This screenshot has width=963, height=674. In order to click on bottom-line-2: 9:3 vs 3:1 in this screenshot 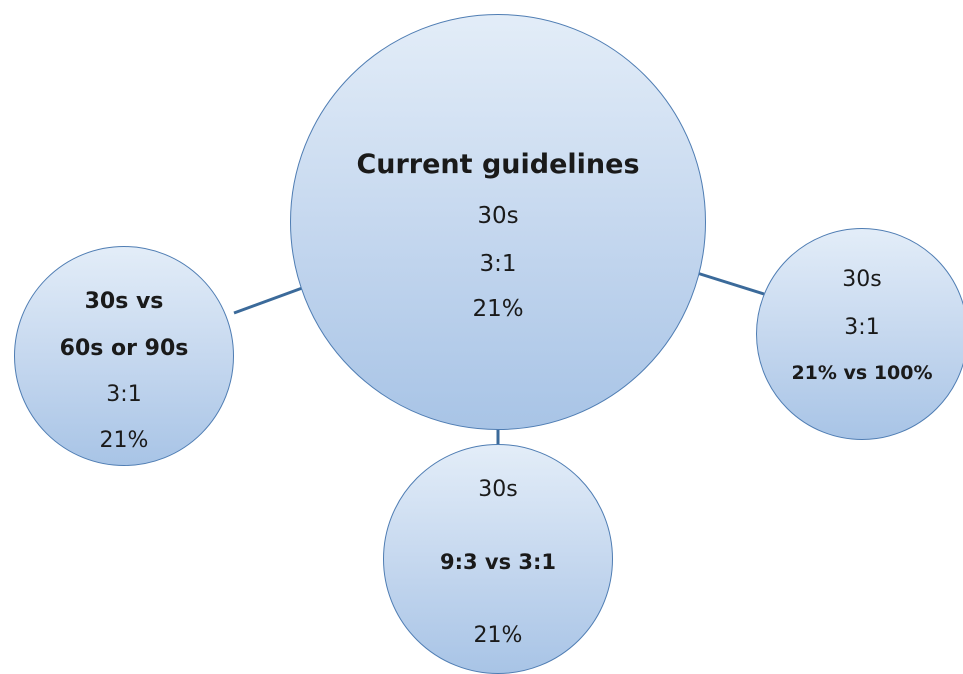, I will do `click(498, 562)`.